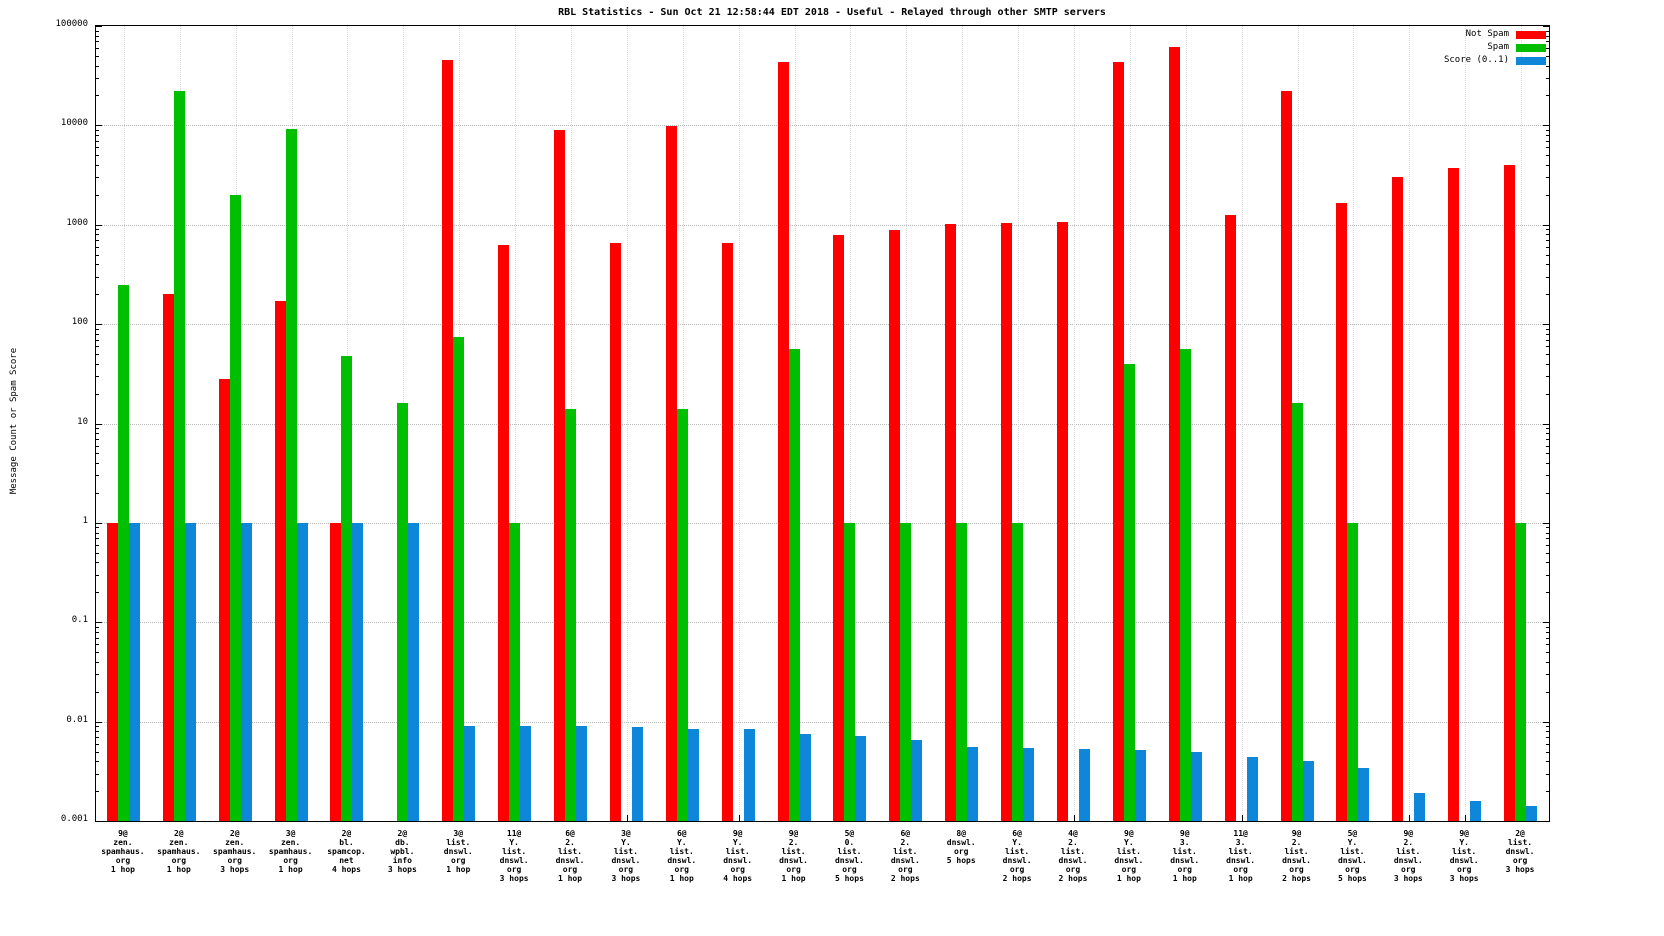 This screenshot has height=936, width=1664. Describe the element at coordinates (905, 856) in the screenshot. I see `x-category-label: 6@ 2. list. dnswl. org 2 hops` at that location.